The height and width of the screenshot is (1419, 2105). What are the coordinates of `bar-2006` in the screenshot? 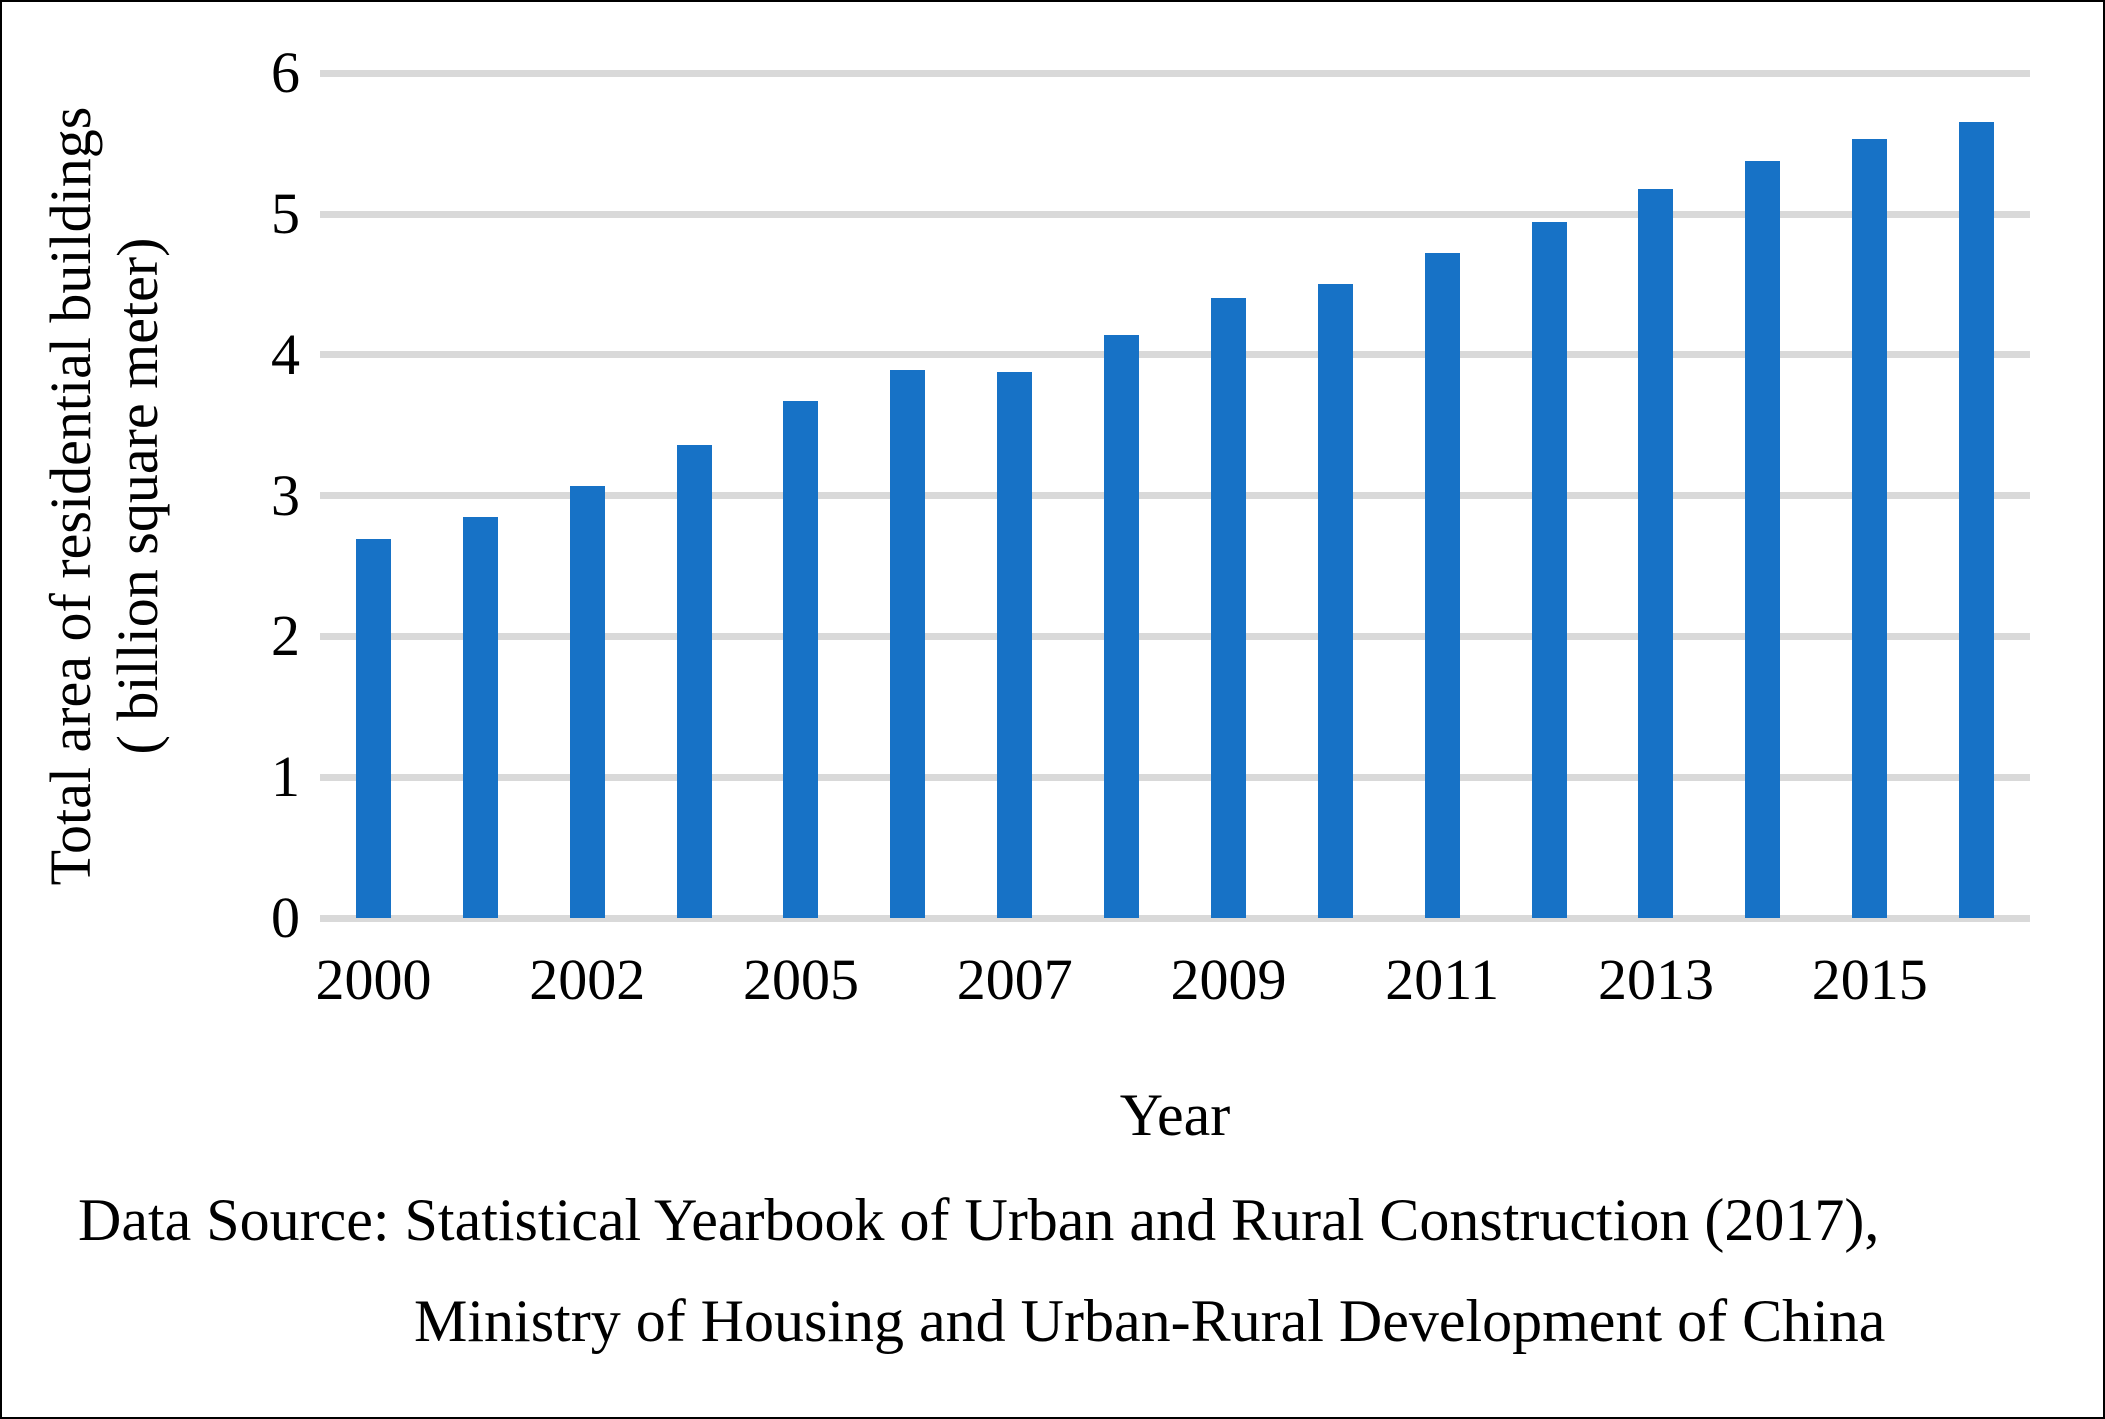 It's located at (908, 644).